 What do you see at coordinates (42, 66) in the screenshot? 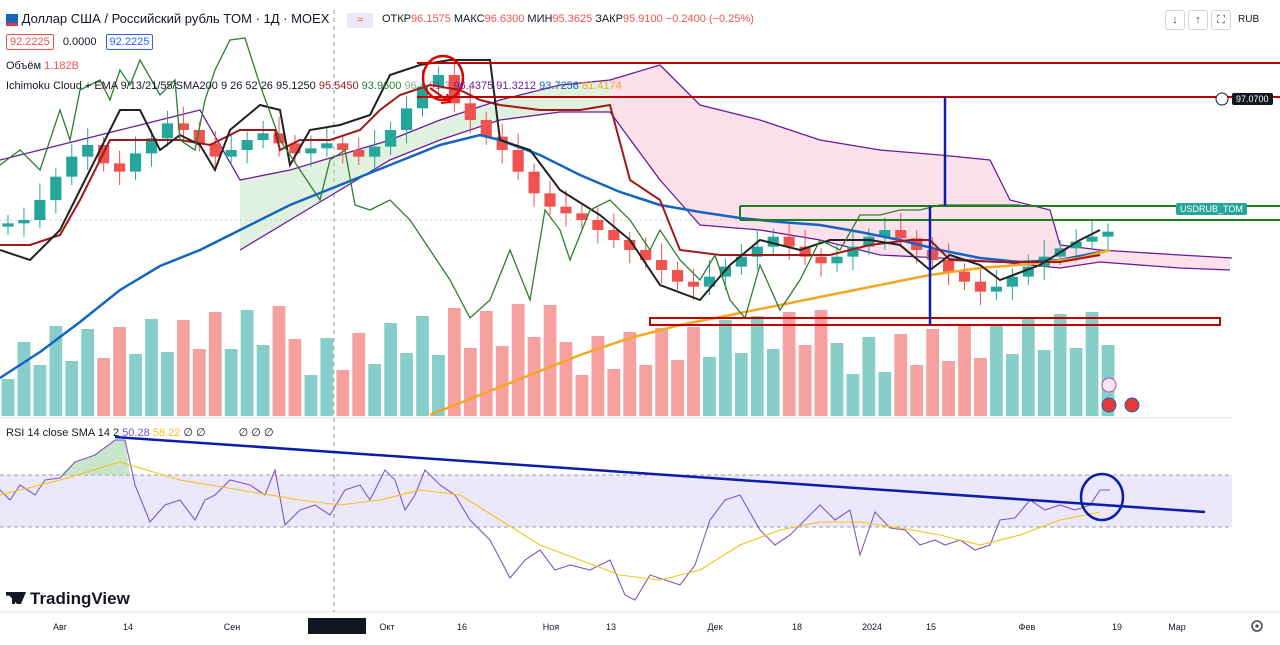
I see `volume-legend: Объём 1.182B` at bounding box center [42, 66].